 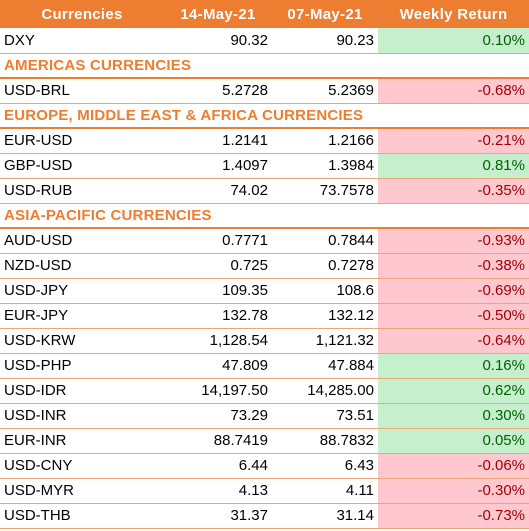 What do you see at coordinates (325, 141) in the screenshot?
I see `rate-previous-cell: 1.2166` at bounding box center [325, 141].